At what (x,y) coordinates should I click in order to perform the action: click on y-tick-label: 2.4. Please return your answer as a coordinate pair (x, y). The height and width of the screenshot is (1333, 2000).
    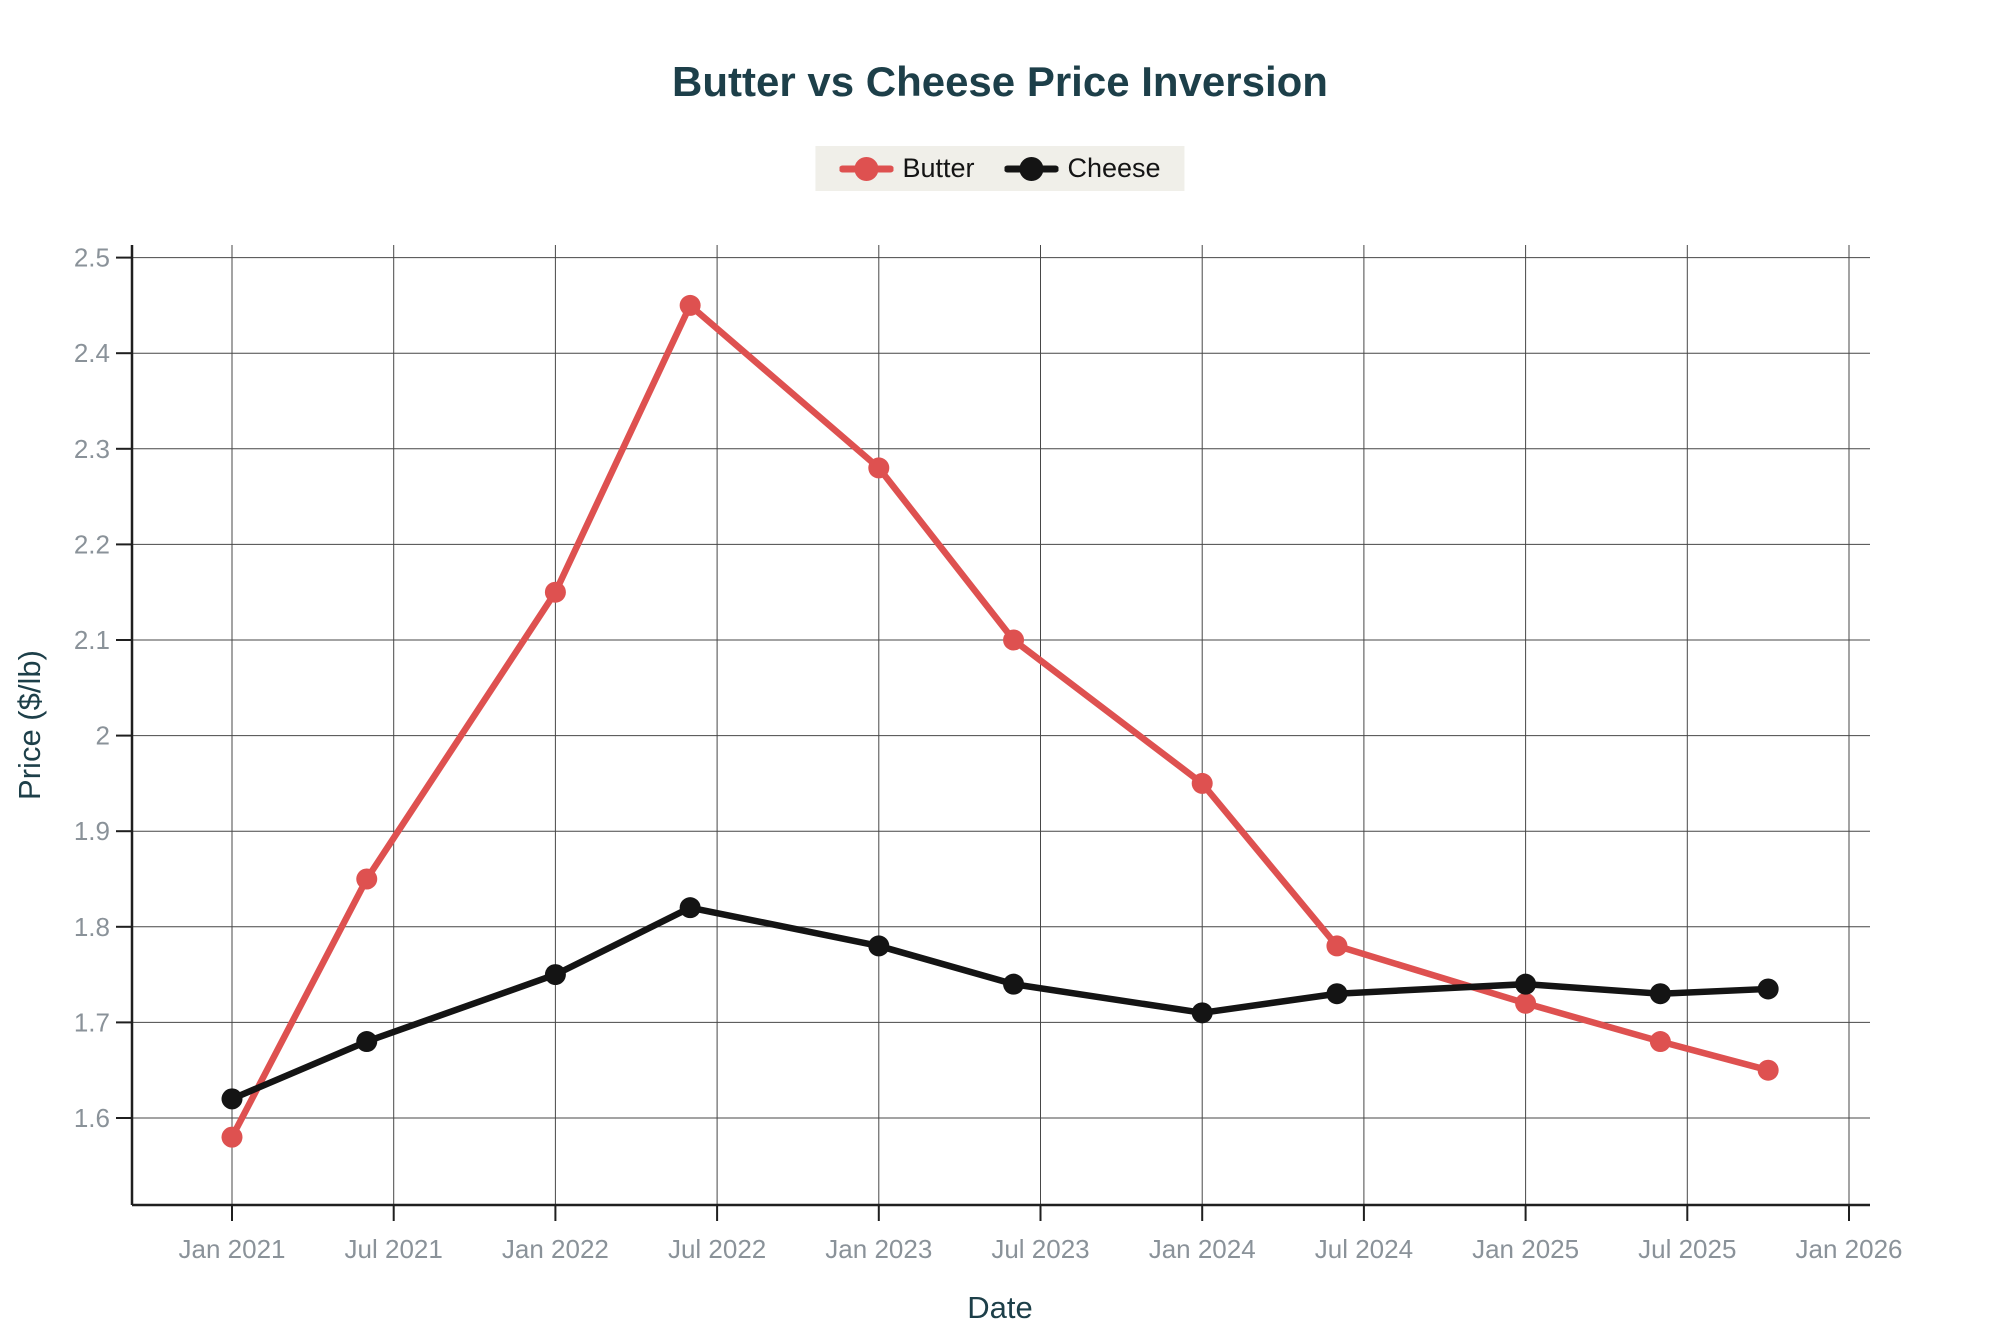
    Looking at the image, I should click on (92, 353).